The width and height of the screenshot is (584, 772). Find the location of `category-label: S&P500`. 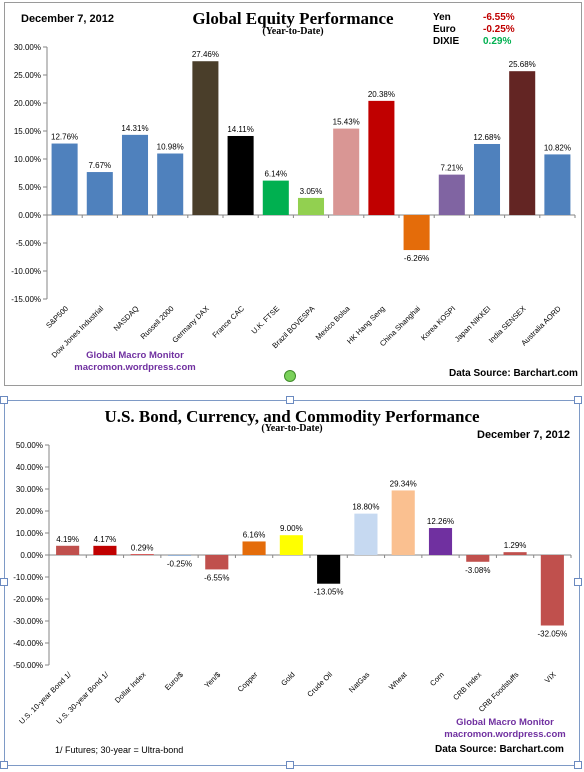

category-label: S&P500 is located at coordinates (57, 317).